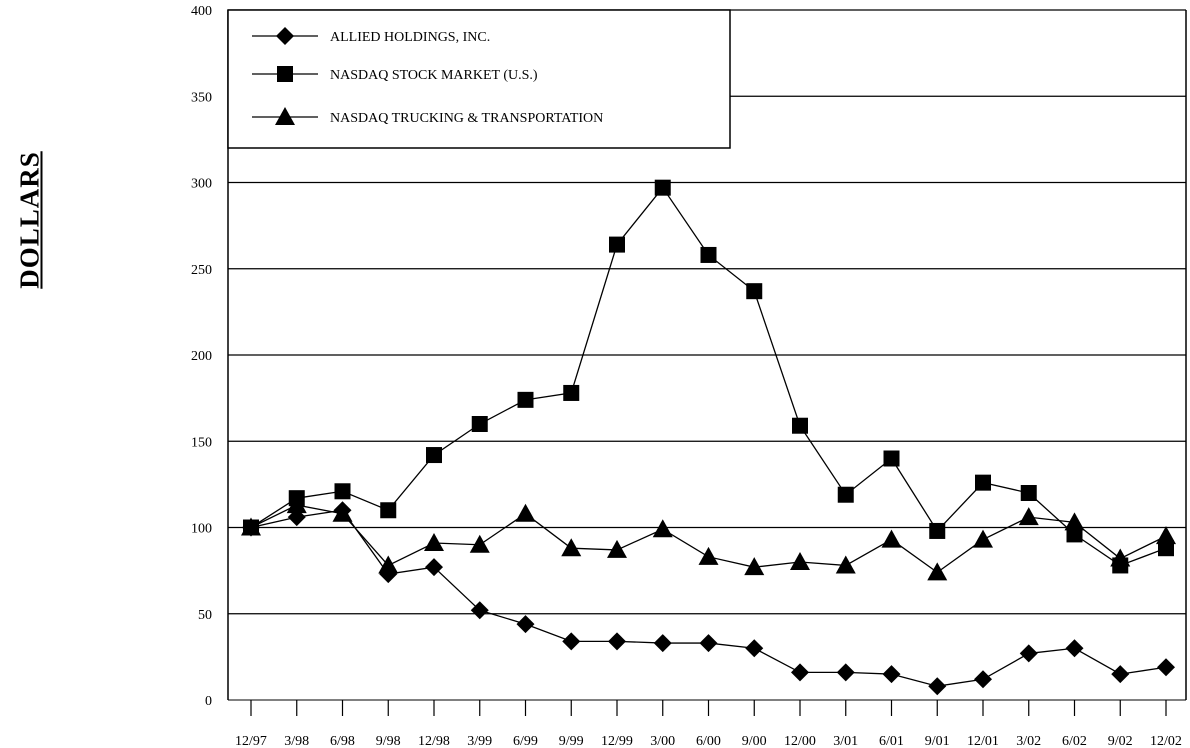  Describe the element at coordinates (1120, 741) in the screenshot. I see `x-tick-label: 9/02` at that location.